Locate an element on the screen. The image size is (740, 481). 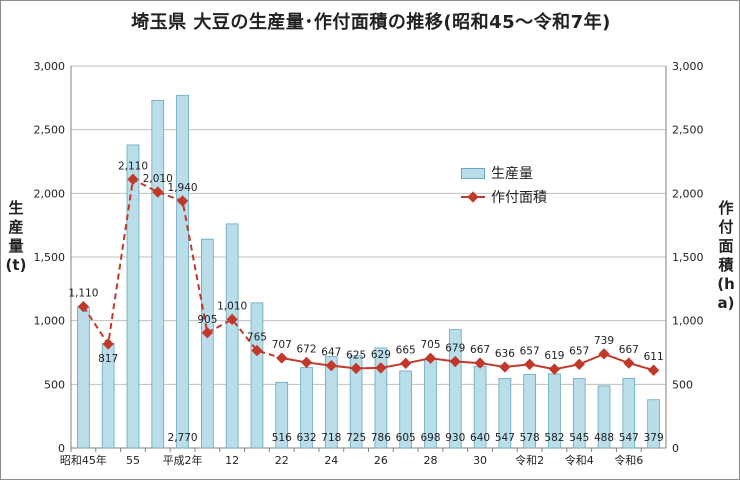
y-tick-label-left: 0 is located at coordinates (61, 448).